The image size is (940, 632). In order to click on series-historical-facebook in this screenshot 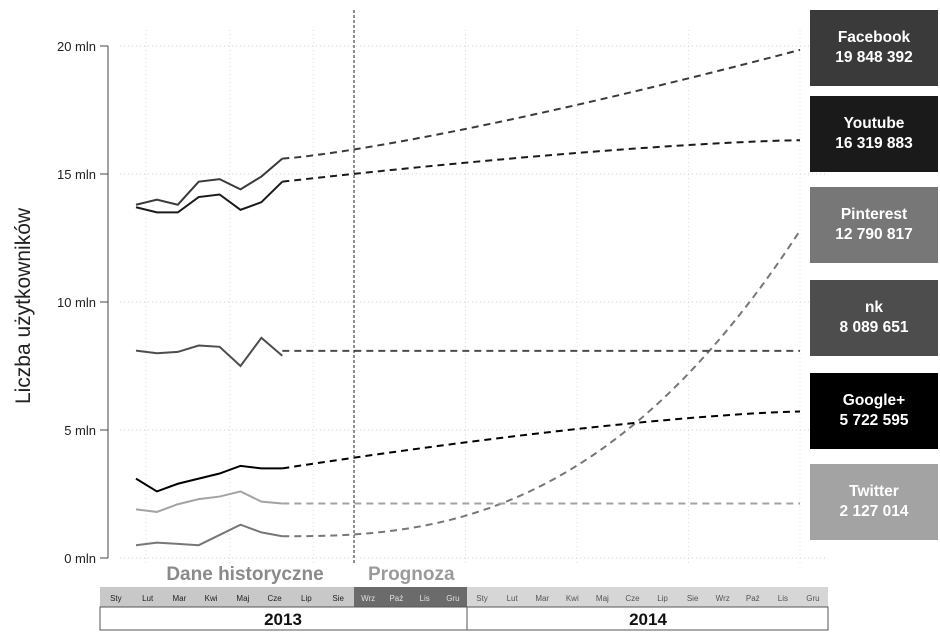, I will do `click(209, 181)`.